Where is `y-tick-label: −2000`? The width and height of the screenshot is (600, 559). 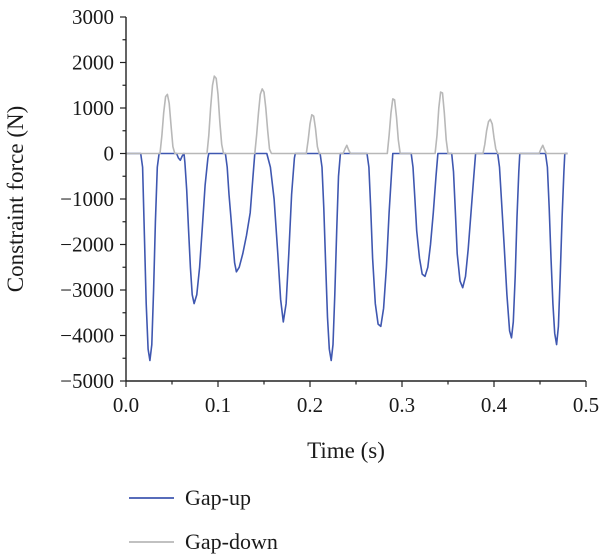 y-tick-label: −2000 is located at coordinates (87, 245).